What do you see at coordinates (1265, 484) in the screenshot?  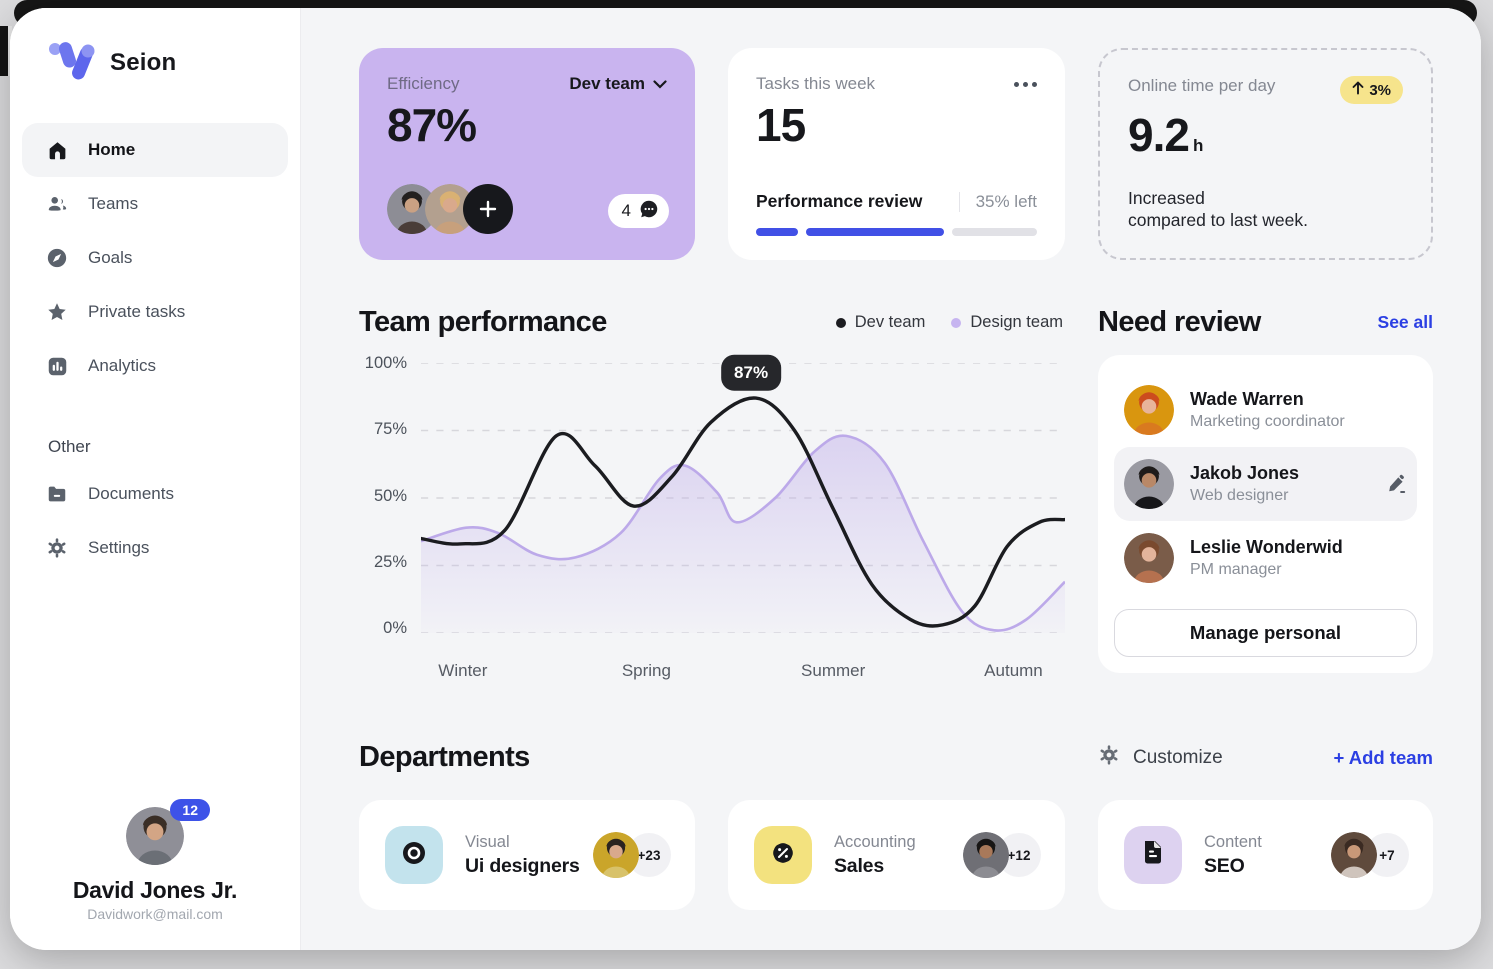 I see `person-row-jakob: Jakob Jones Web designer` at bounding box center [1265, 484].